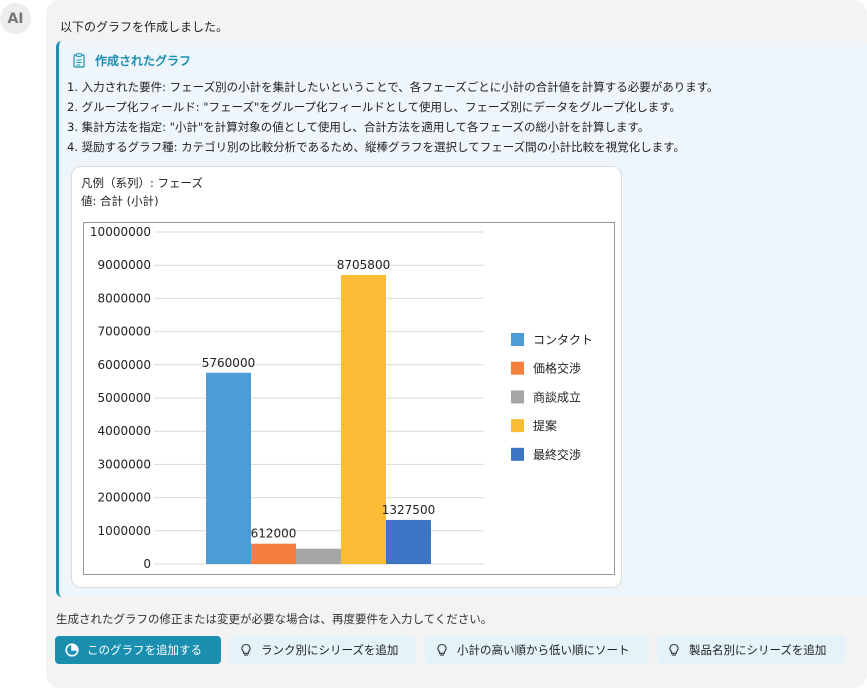  What do you see at coordinates (563, 340) in the screenshot?
I see `legend-label: コンタクト` at bounding box center [563, 340].